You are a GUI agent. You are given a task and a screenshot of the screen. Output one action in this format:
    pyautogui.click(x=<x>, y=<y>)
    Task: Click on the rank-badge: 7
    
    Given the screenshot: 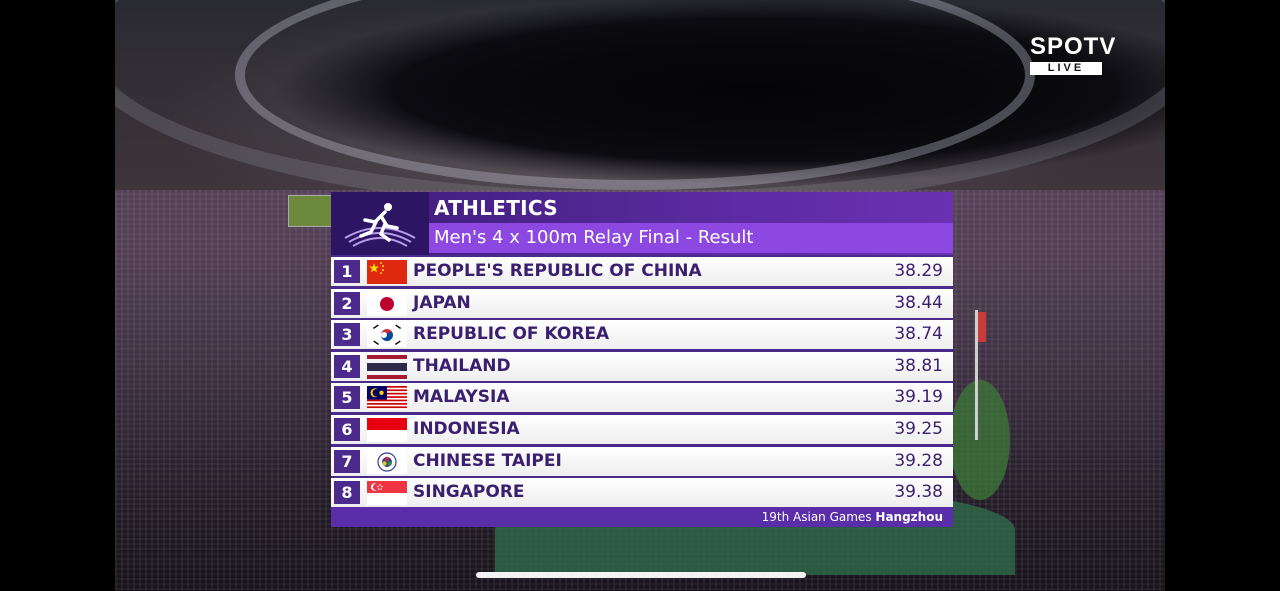 What is the action you would take?
    pyautogui.click(x=347, y=461)
    